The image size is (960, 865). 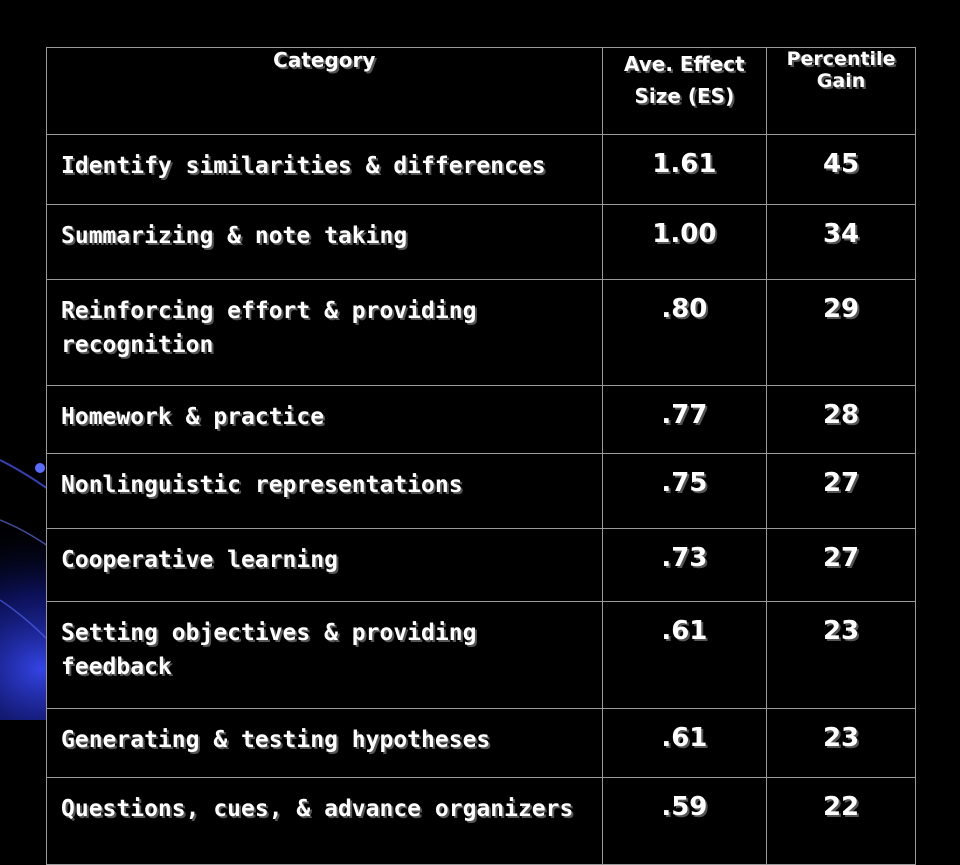 I want to click on category-cell: Identify similarities & differences, so click(x=324, y=169).